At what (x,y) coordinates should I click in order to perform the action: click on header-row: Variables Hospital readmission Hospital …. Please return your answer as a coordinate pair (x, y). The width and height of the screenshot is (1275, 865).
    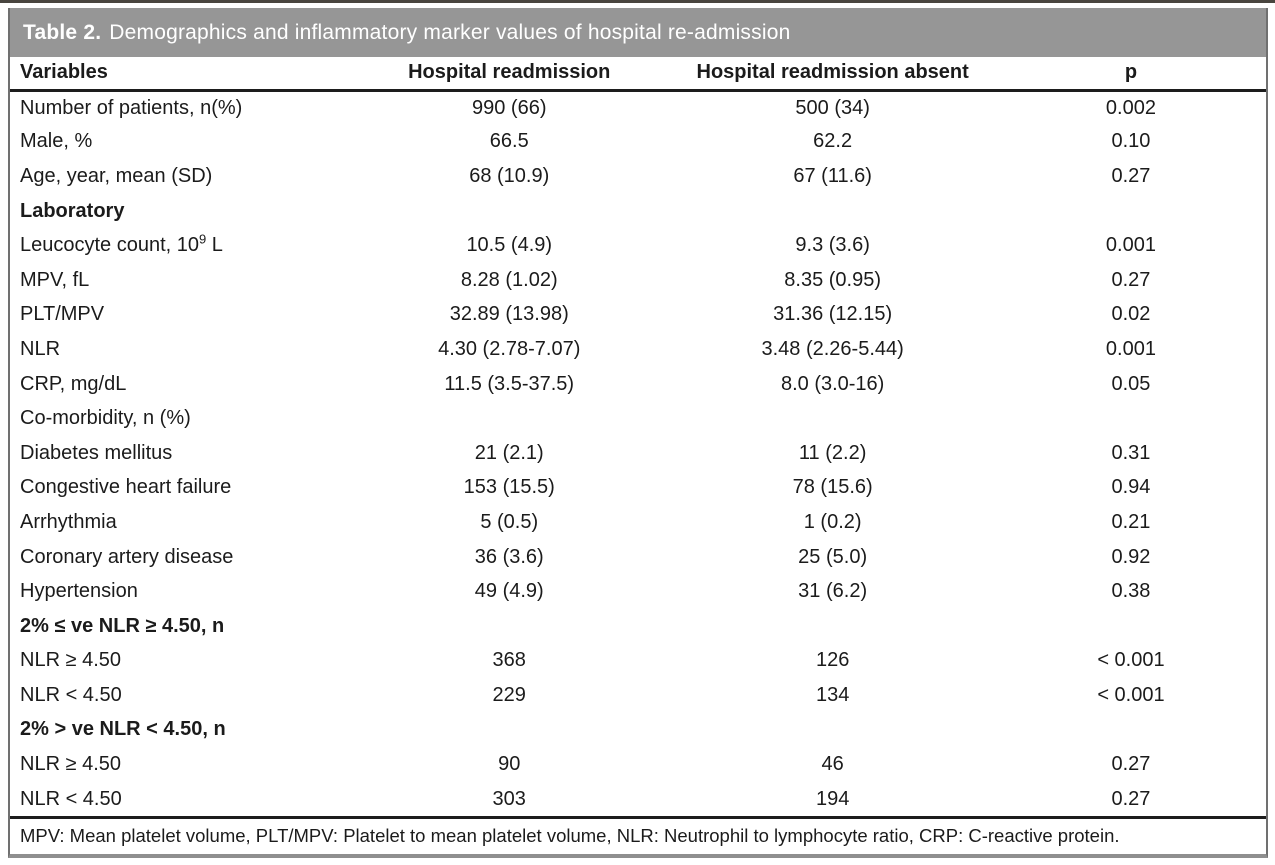
    Looking at the image, I should click on (638, 74).